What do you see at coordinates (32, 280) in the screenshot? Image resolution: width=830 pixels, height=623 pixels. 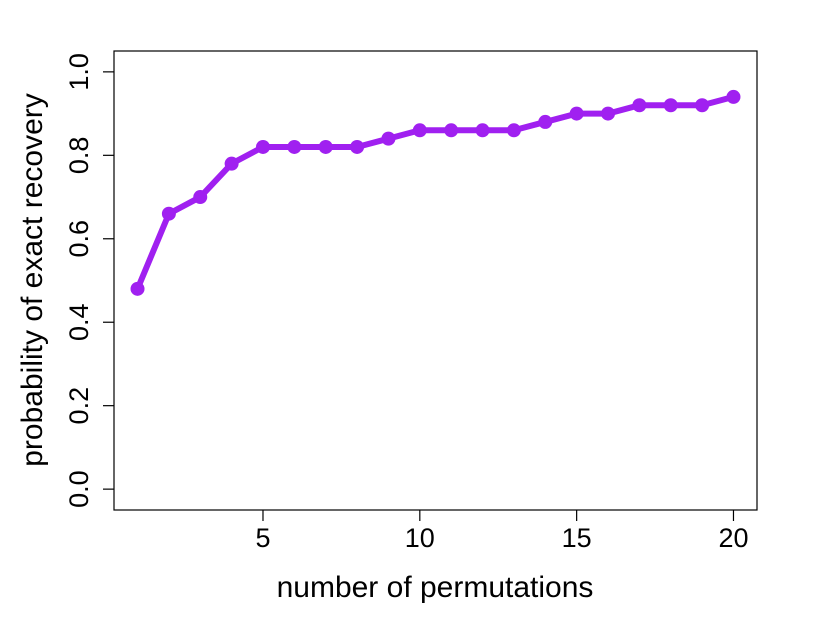 I see `y-axis-title: probability of exact recovery` at bounding box center [32, 280].